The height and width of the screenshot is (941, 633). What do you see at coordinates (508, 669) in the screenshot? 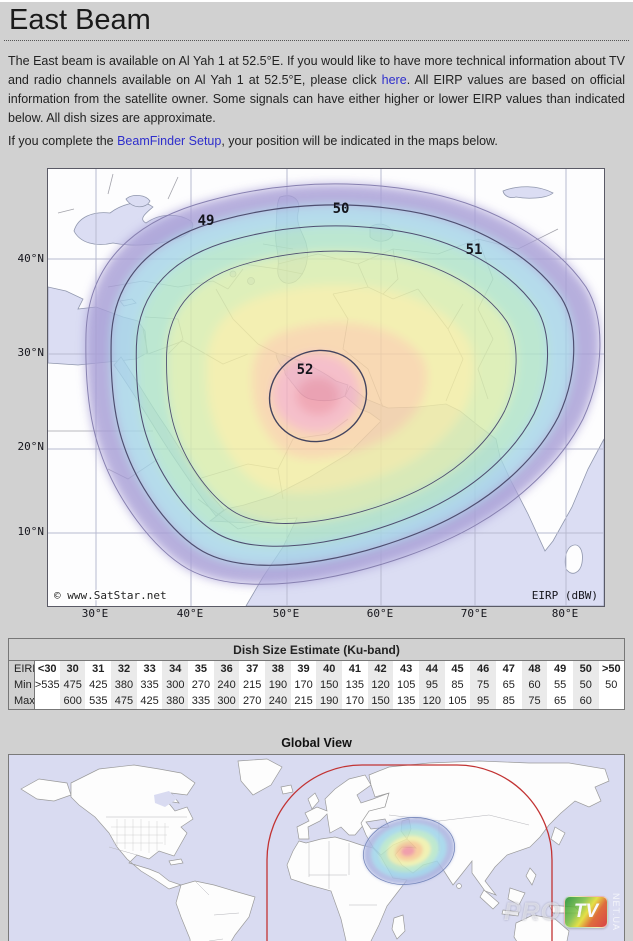
I see `table-cell: 47` at bounding box center [508, 669].